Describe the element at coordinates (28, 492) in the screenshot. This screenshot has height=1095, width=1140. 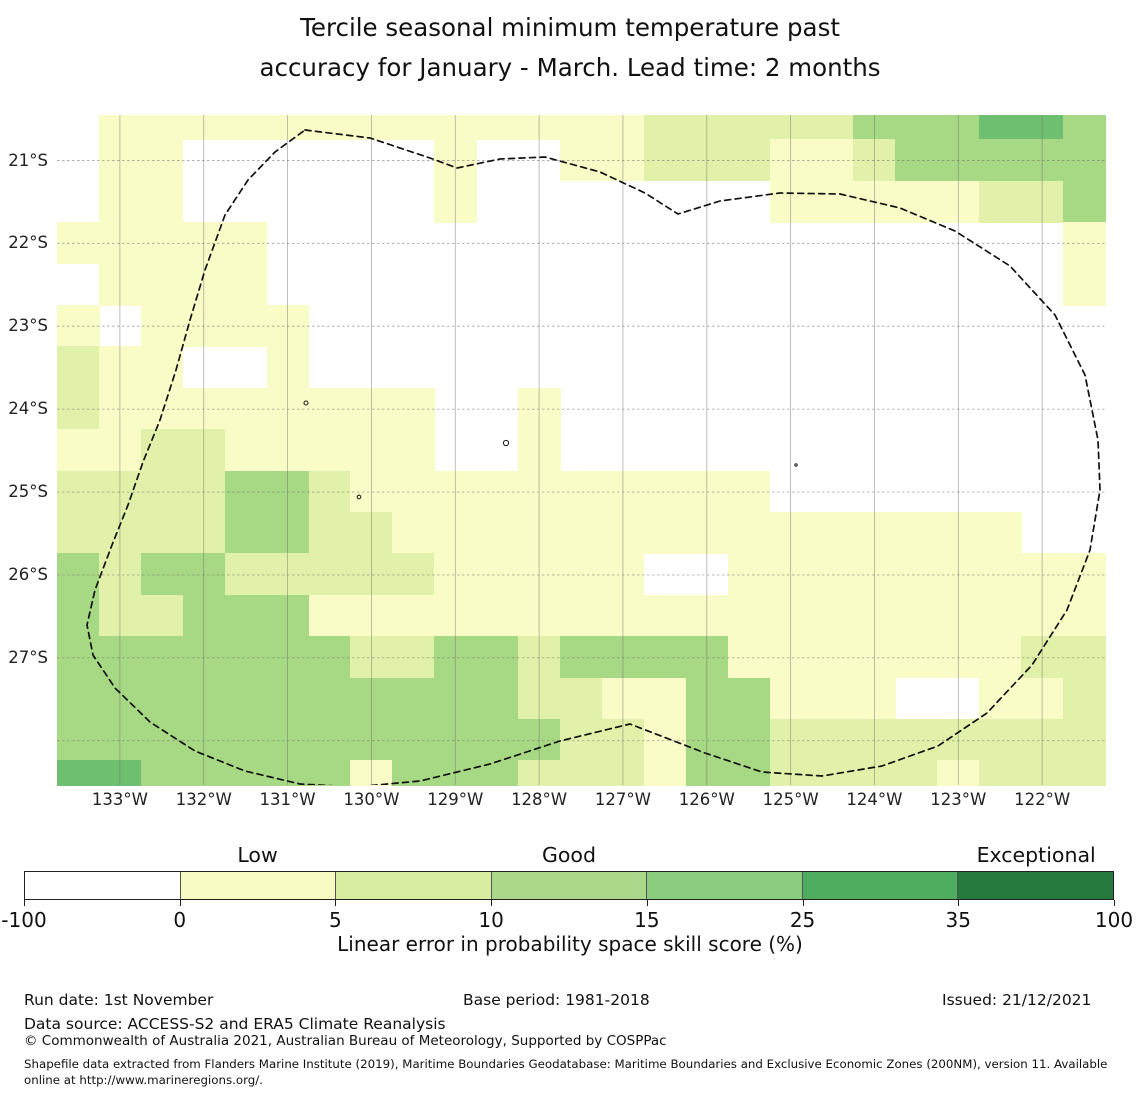
I see `y-tick-label: 25°S` at that location.